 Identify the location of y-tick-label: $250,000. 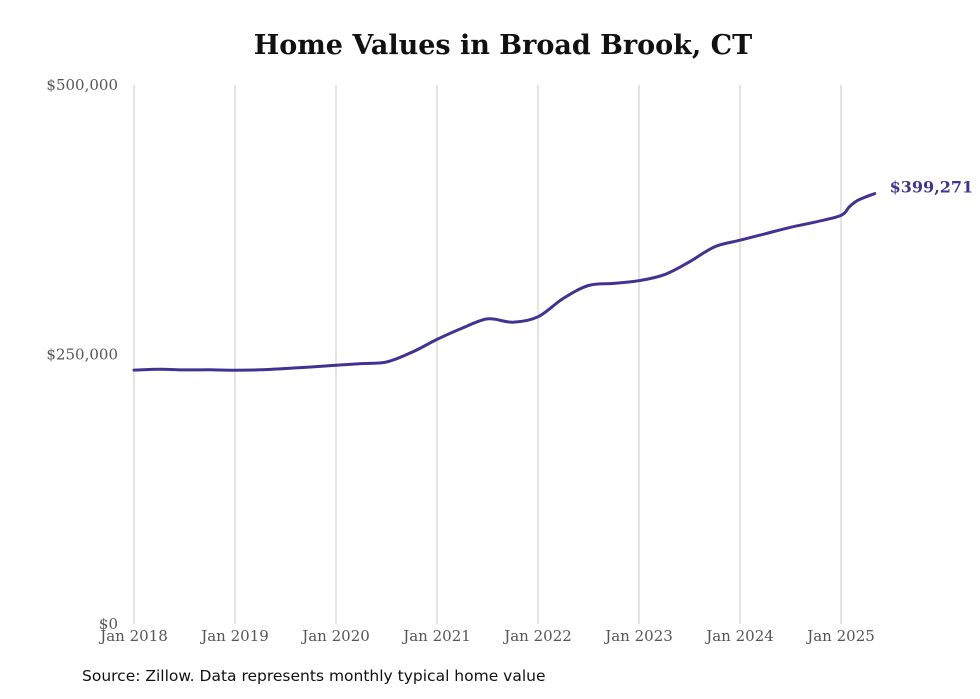
(82, 355).